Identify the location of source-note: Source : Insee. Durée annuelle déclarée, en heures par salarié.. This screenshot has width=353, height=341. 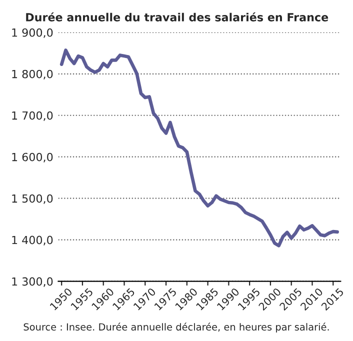
(176, 327).